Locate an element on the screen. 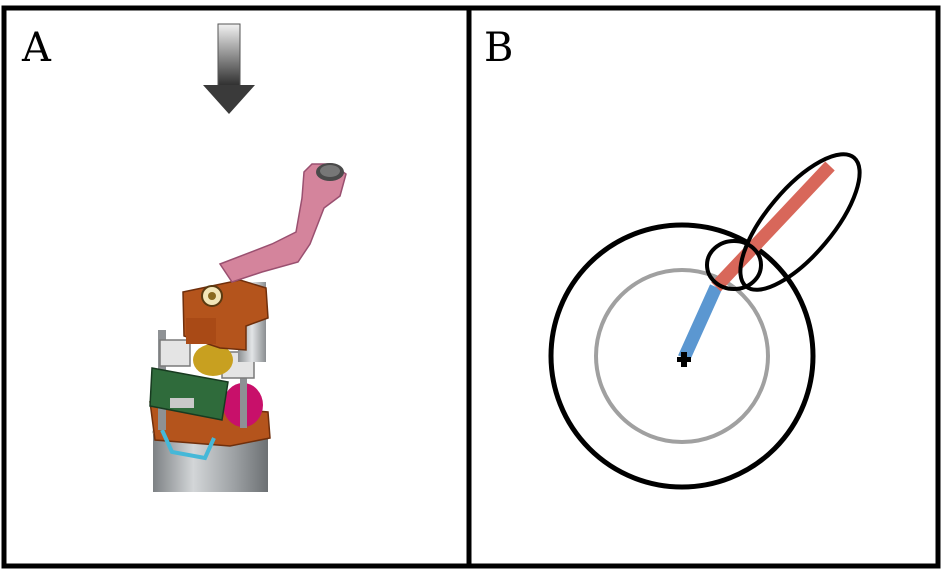 Image resolution: width=942 pixels, height=574 pixels. upper-bracket is located at coordinates (225, 315).